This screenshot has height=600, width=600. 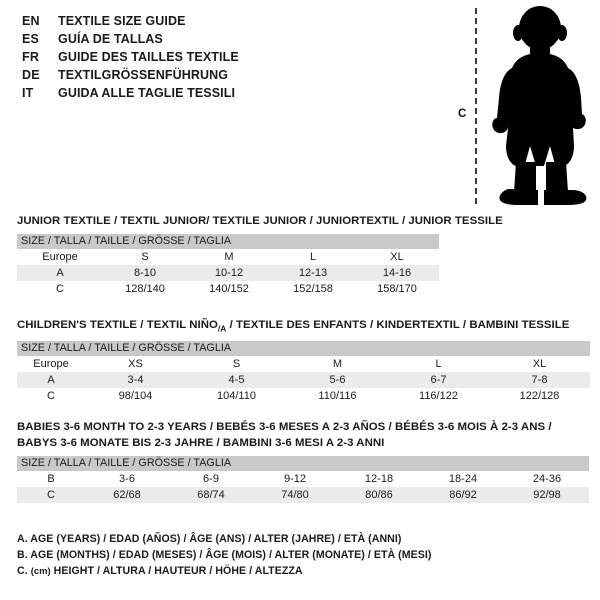 I want to click on table-cell: 5-6, so click(x=337, y=380).